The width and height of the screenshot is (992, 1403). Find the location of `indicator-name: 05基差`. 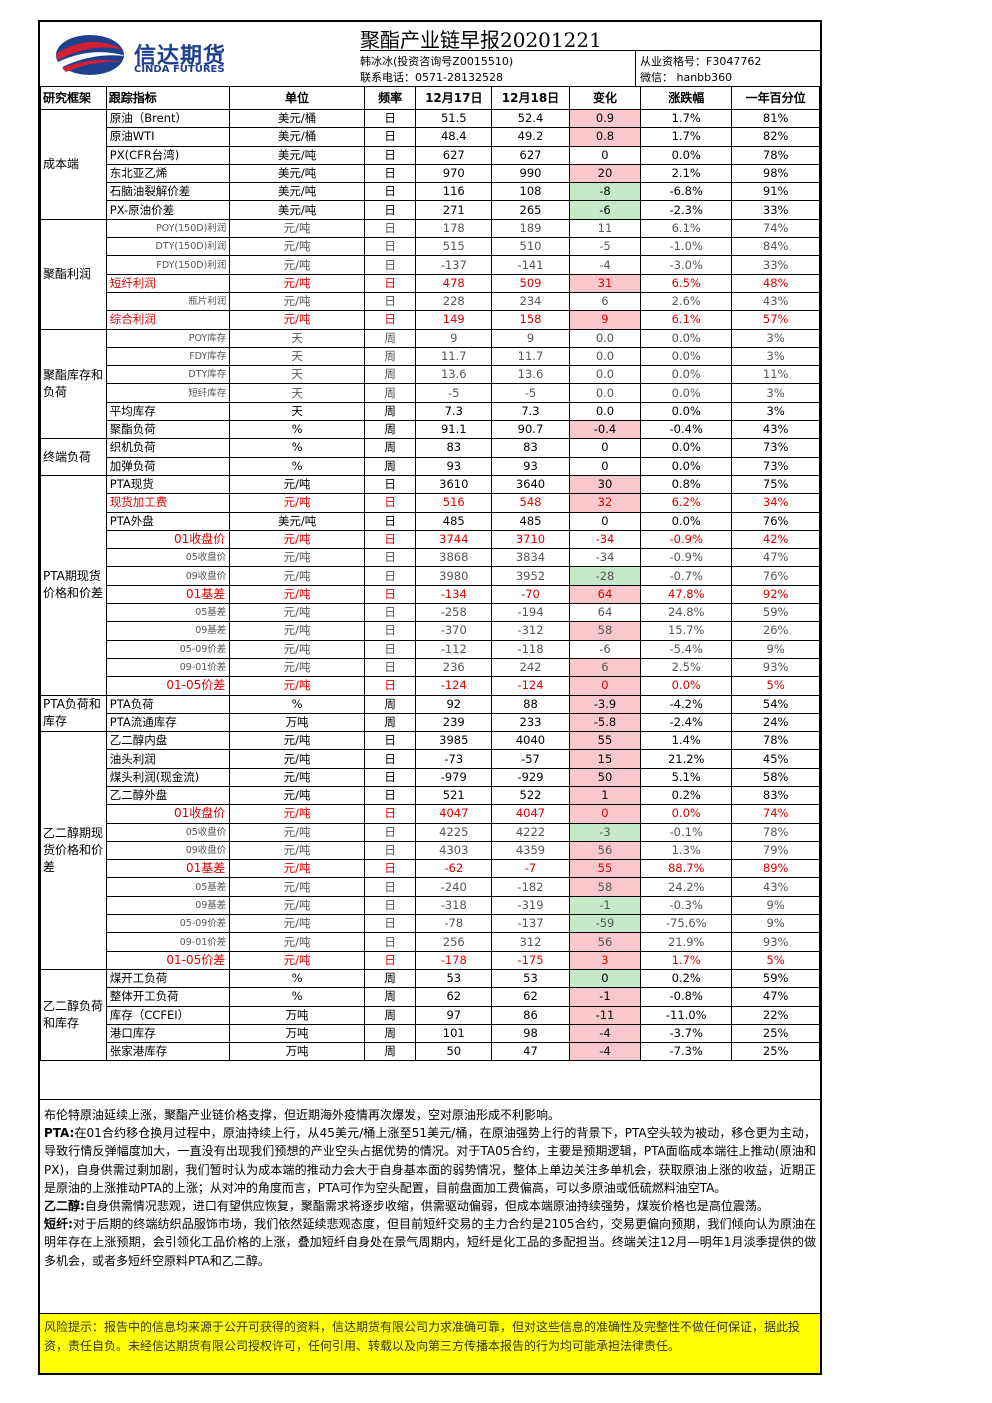

indicator-name: 05基差 is located at coordinates (168, 887).